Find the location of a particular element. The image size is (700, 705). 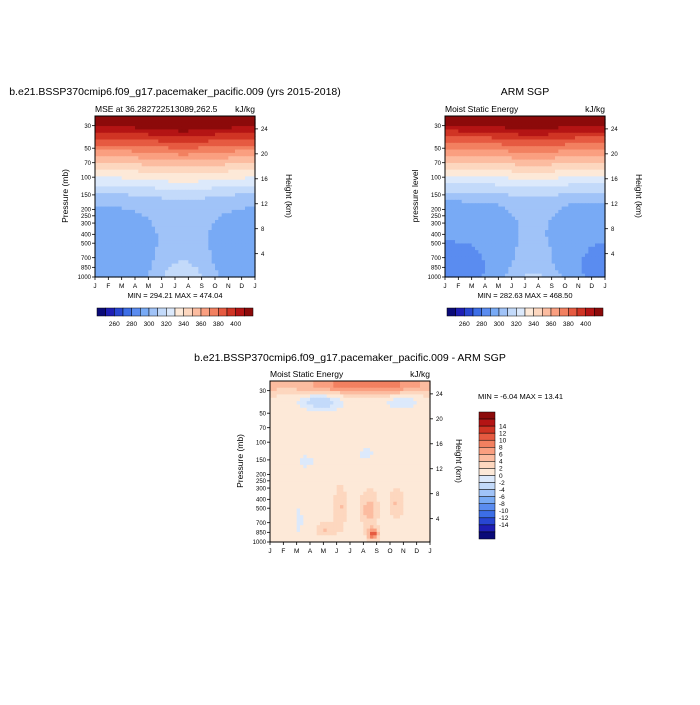

panel-model-left-label: MSE at 36.282722513089,262.5 is located at coordinates (156, 109).